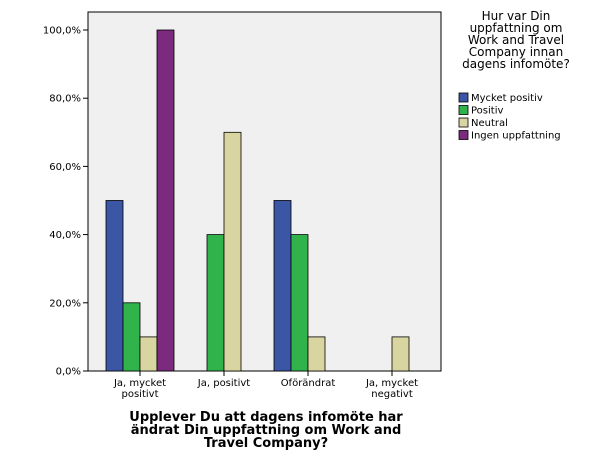 Image resolution: width=593 pixels, height=473 pixels. What do you see at coordinates (266, 443) in the screenshot?
I see `x-axis-title-line: Travel Company?` at bounding box center [266, 443].